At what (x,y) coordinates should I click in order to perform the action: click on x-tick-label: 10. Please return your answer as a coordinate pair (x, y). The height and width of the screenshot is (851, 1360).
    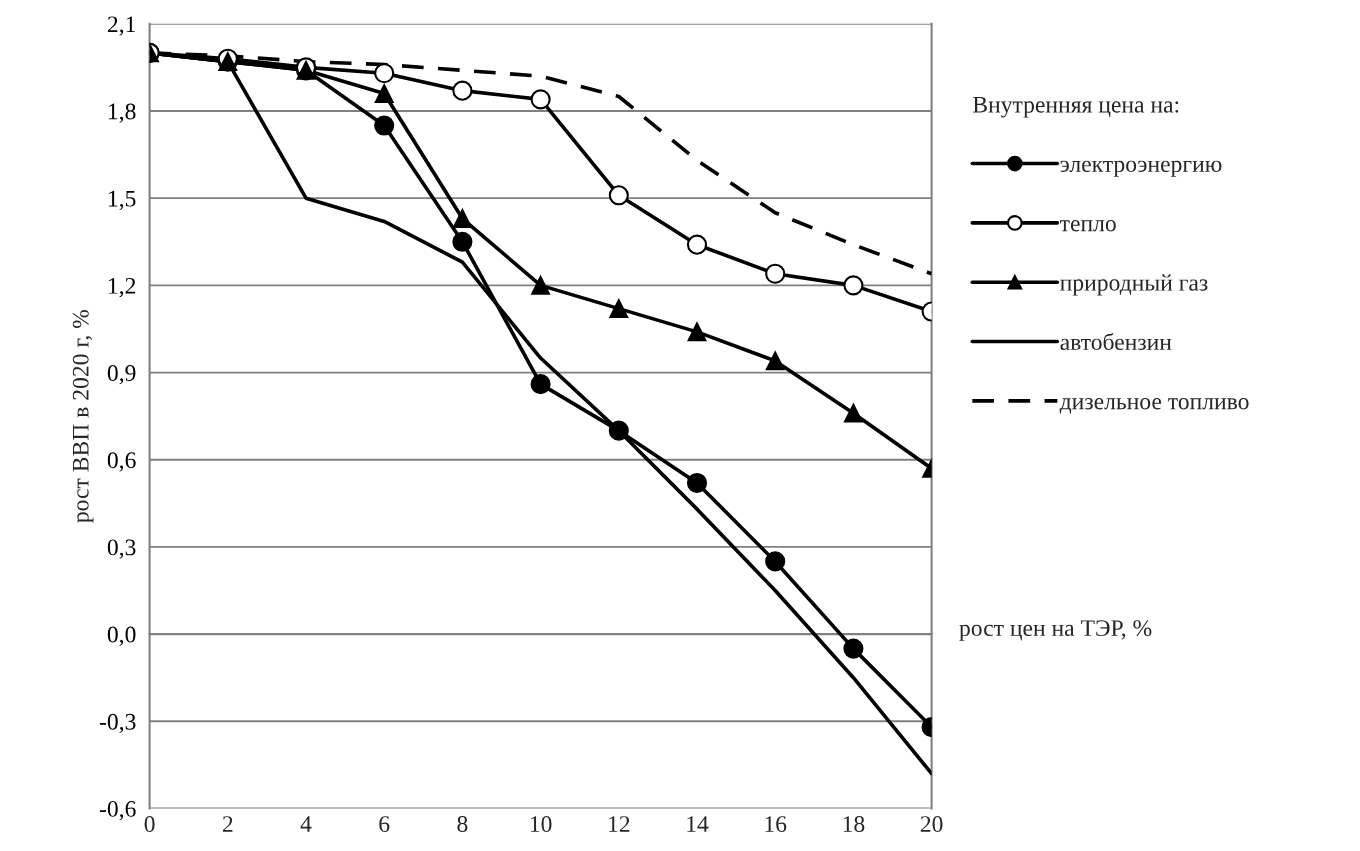
    Looking at the image, I should click on (541, 824).